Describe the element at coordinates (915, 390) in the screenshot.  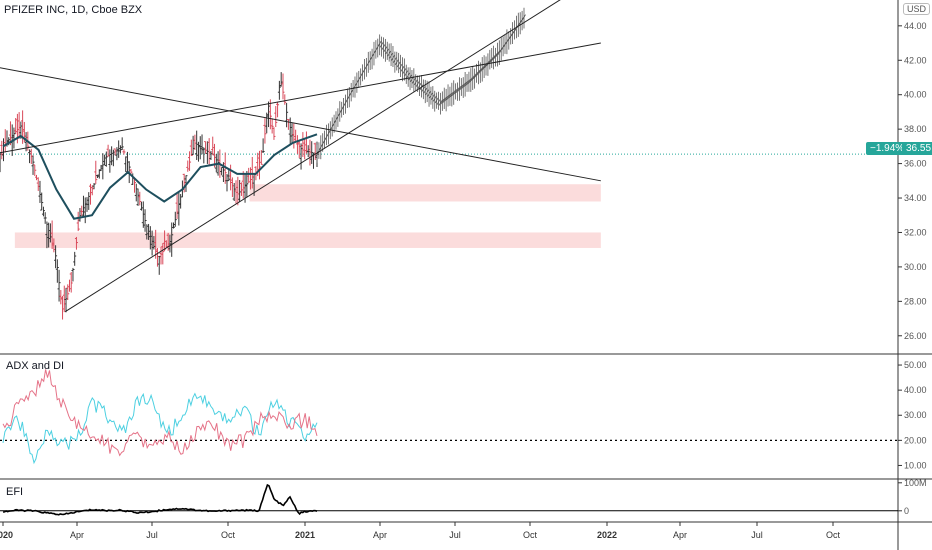
I see `adx-y-tick-label: 40.00` at that location.